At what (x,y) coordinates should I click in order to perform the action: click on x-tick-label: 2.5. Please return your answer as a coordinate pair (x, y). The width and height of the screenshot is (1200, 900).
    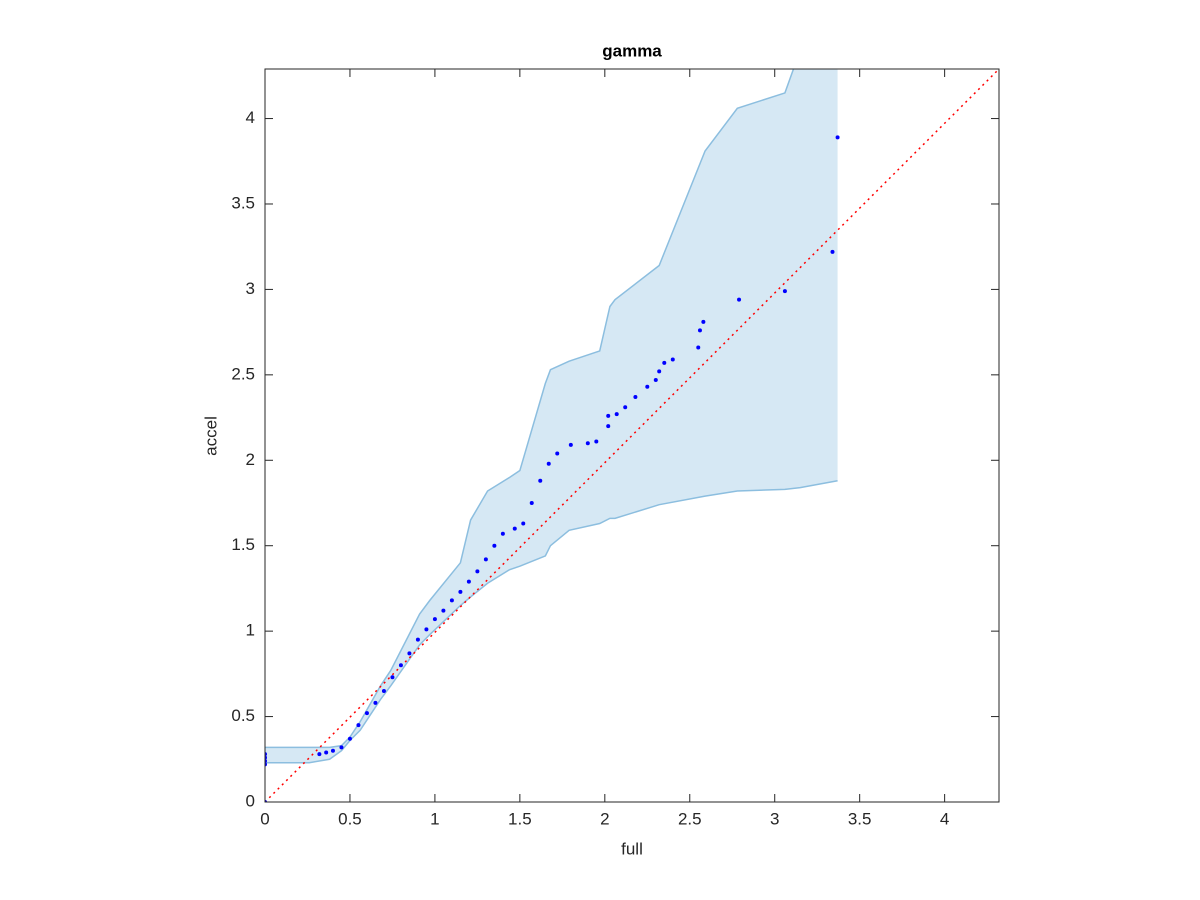
    Looking at the image, I should click on (690, 818).